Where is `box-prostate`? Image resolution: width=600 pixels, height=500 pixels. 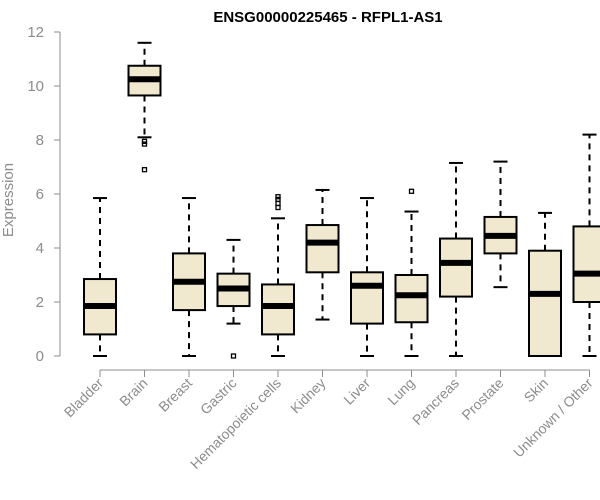 box-prostate is located at coordinates (500, 224).